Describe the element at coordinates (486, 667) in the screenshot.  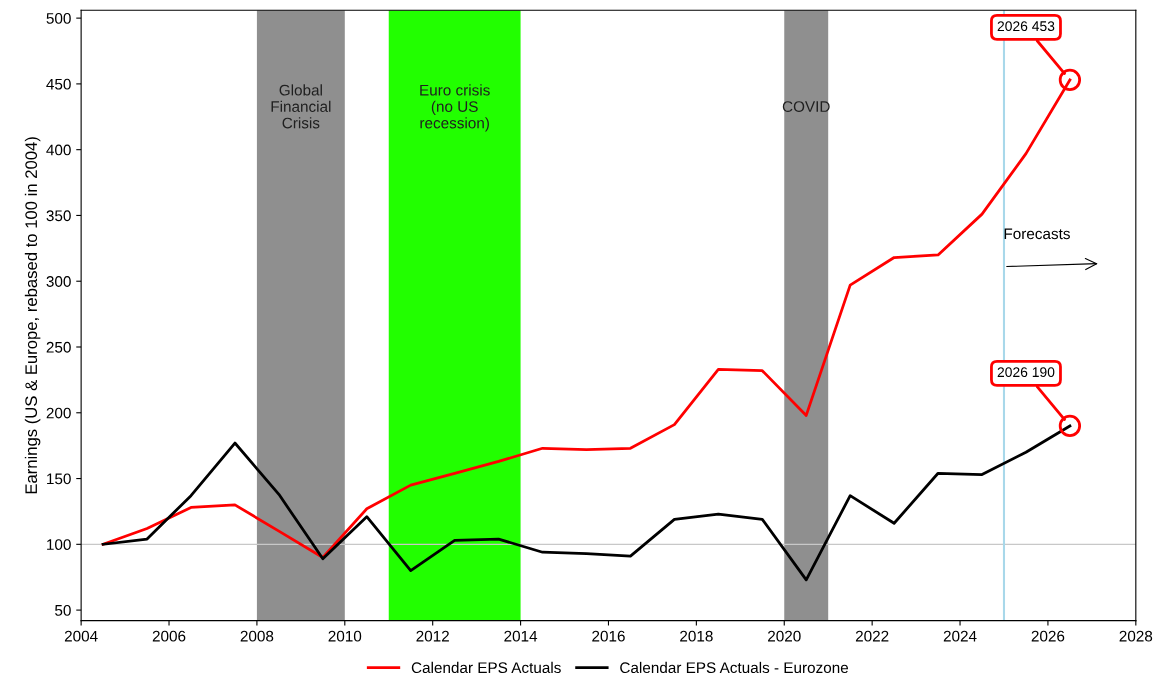
I see `legend-label: Calendar EPS Actuals` at that location.